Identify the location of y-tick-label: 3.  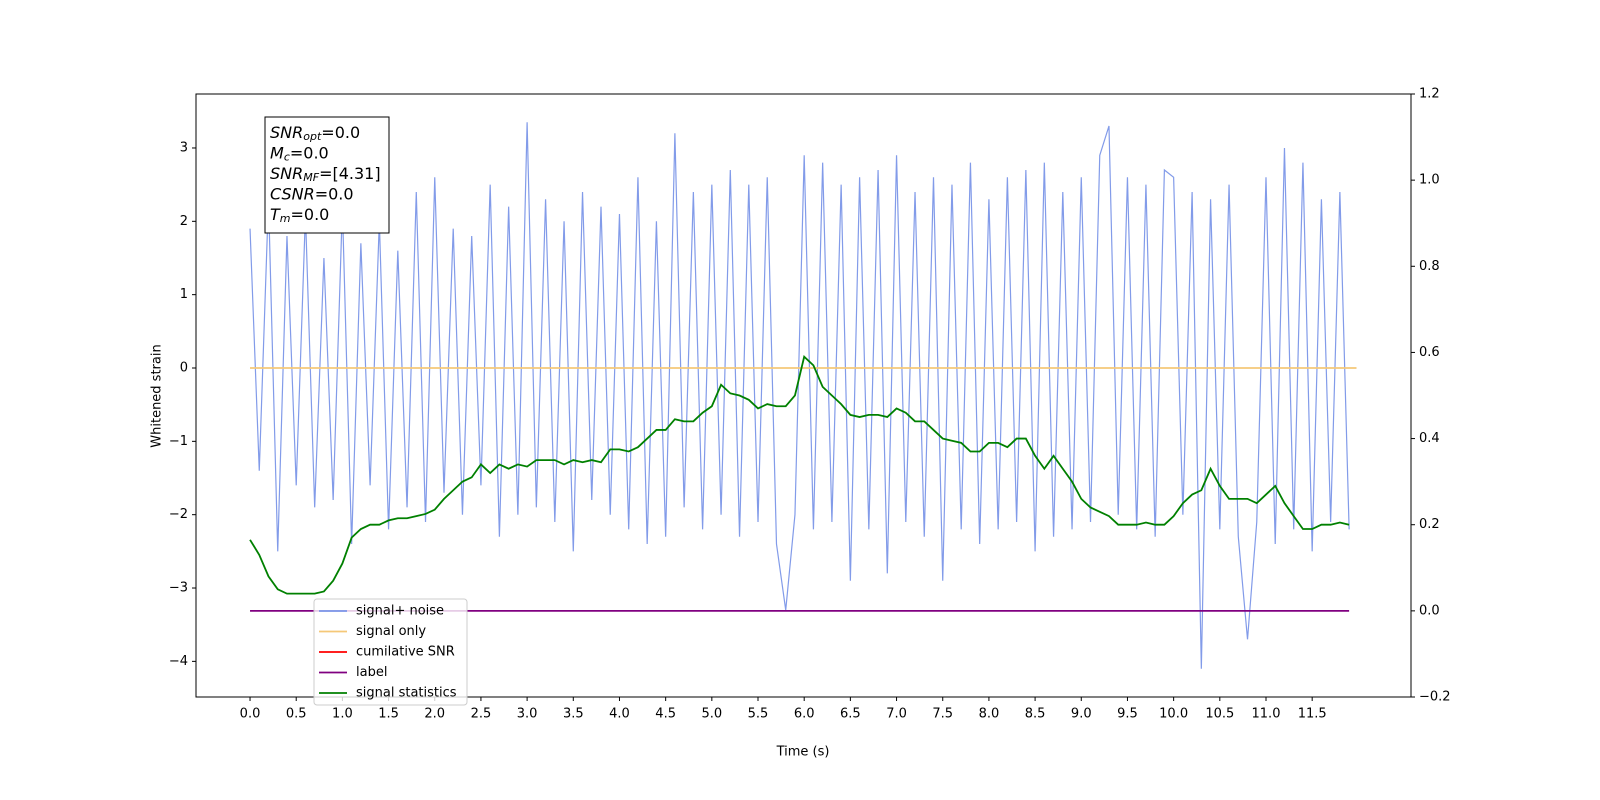
(184, 147).